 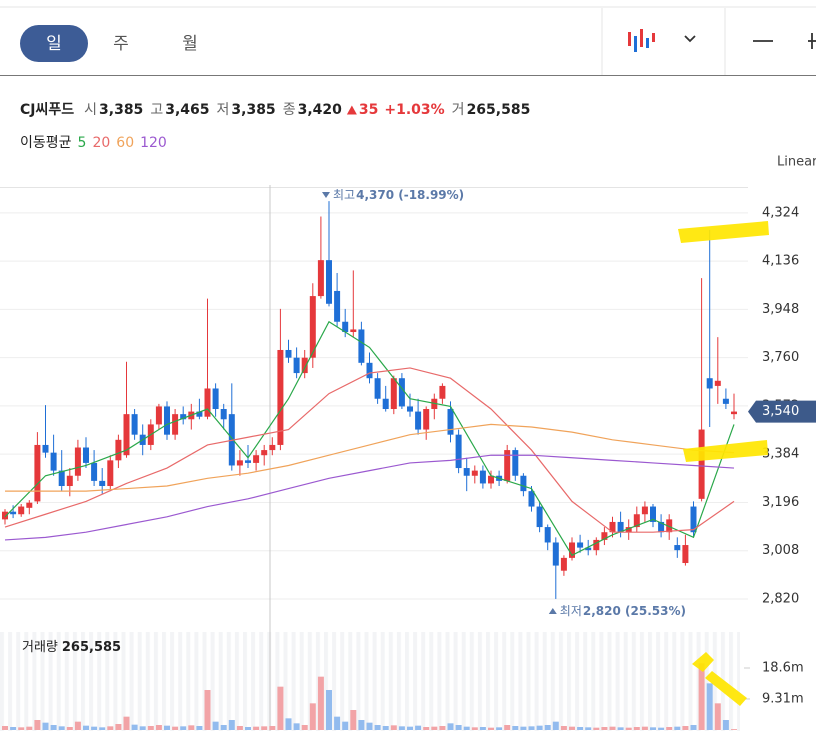 What do you see at coordinates (623, 611) in the screenshot?
I see `annotation: 최저2,820 (25.53%)` at bounding box center [623, 611].